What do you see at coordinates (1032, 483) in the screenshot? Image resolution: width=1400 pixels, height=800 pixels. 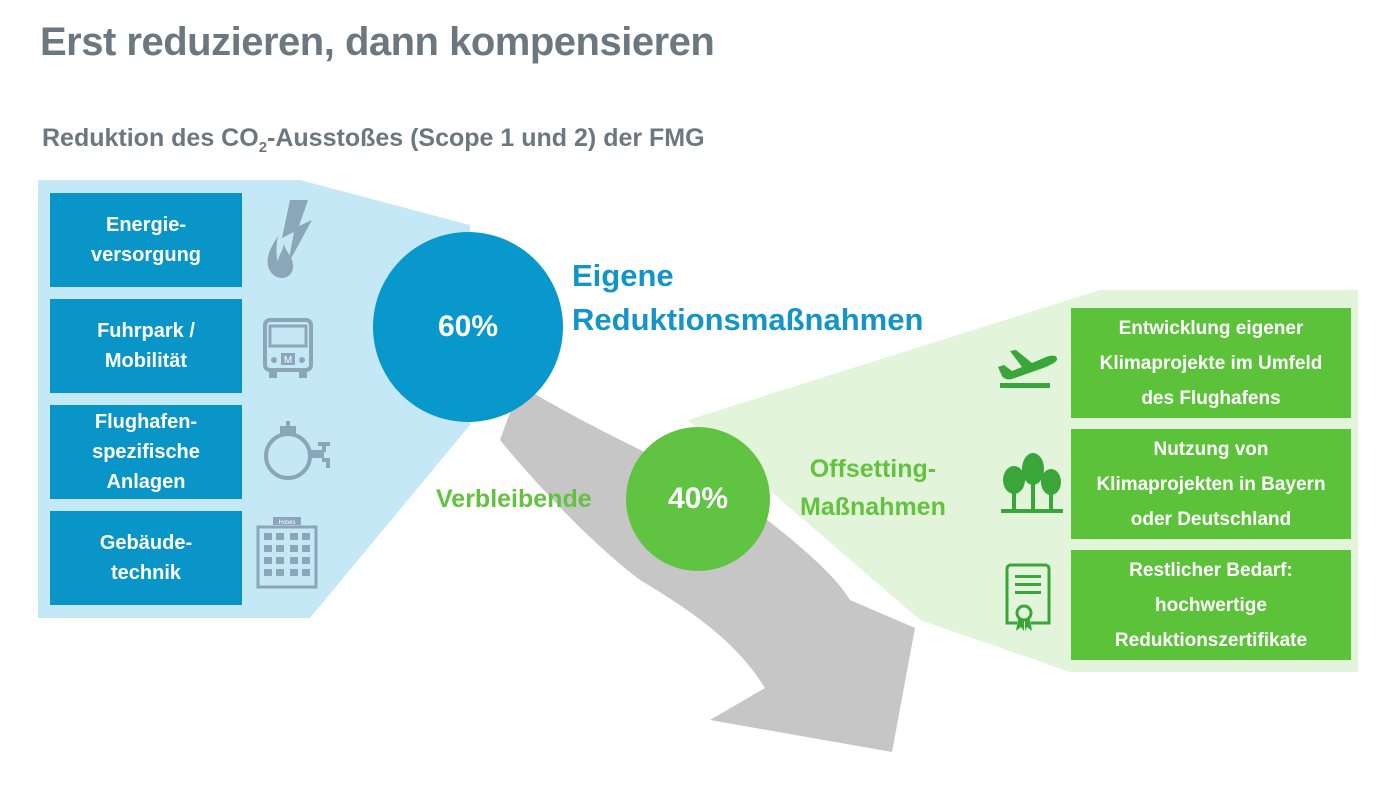 I see `trees-icon` at bounding box center [1032, 483].